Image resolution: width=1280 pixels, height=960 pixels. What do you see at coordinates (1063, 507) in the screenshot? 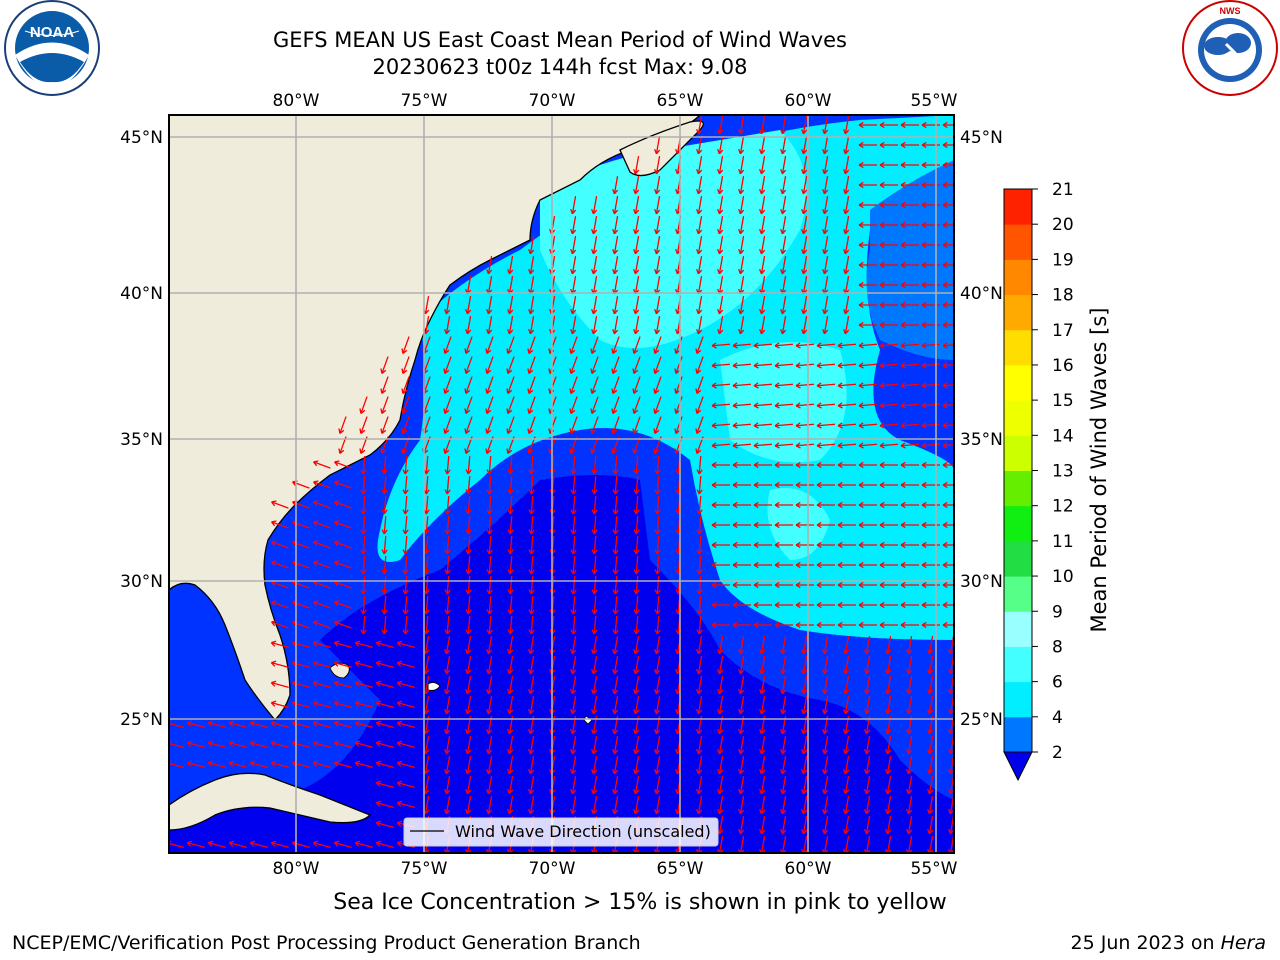
I see `colorbar-tick-label: 12` at bounding box center [1063, 507].